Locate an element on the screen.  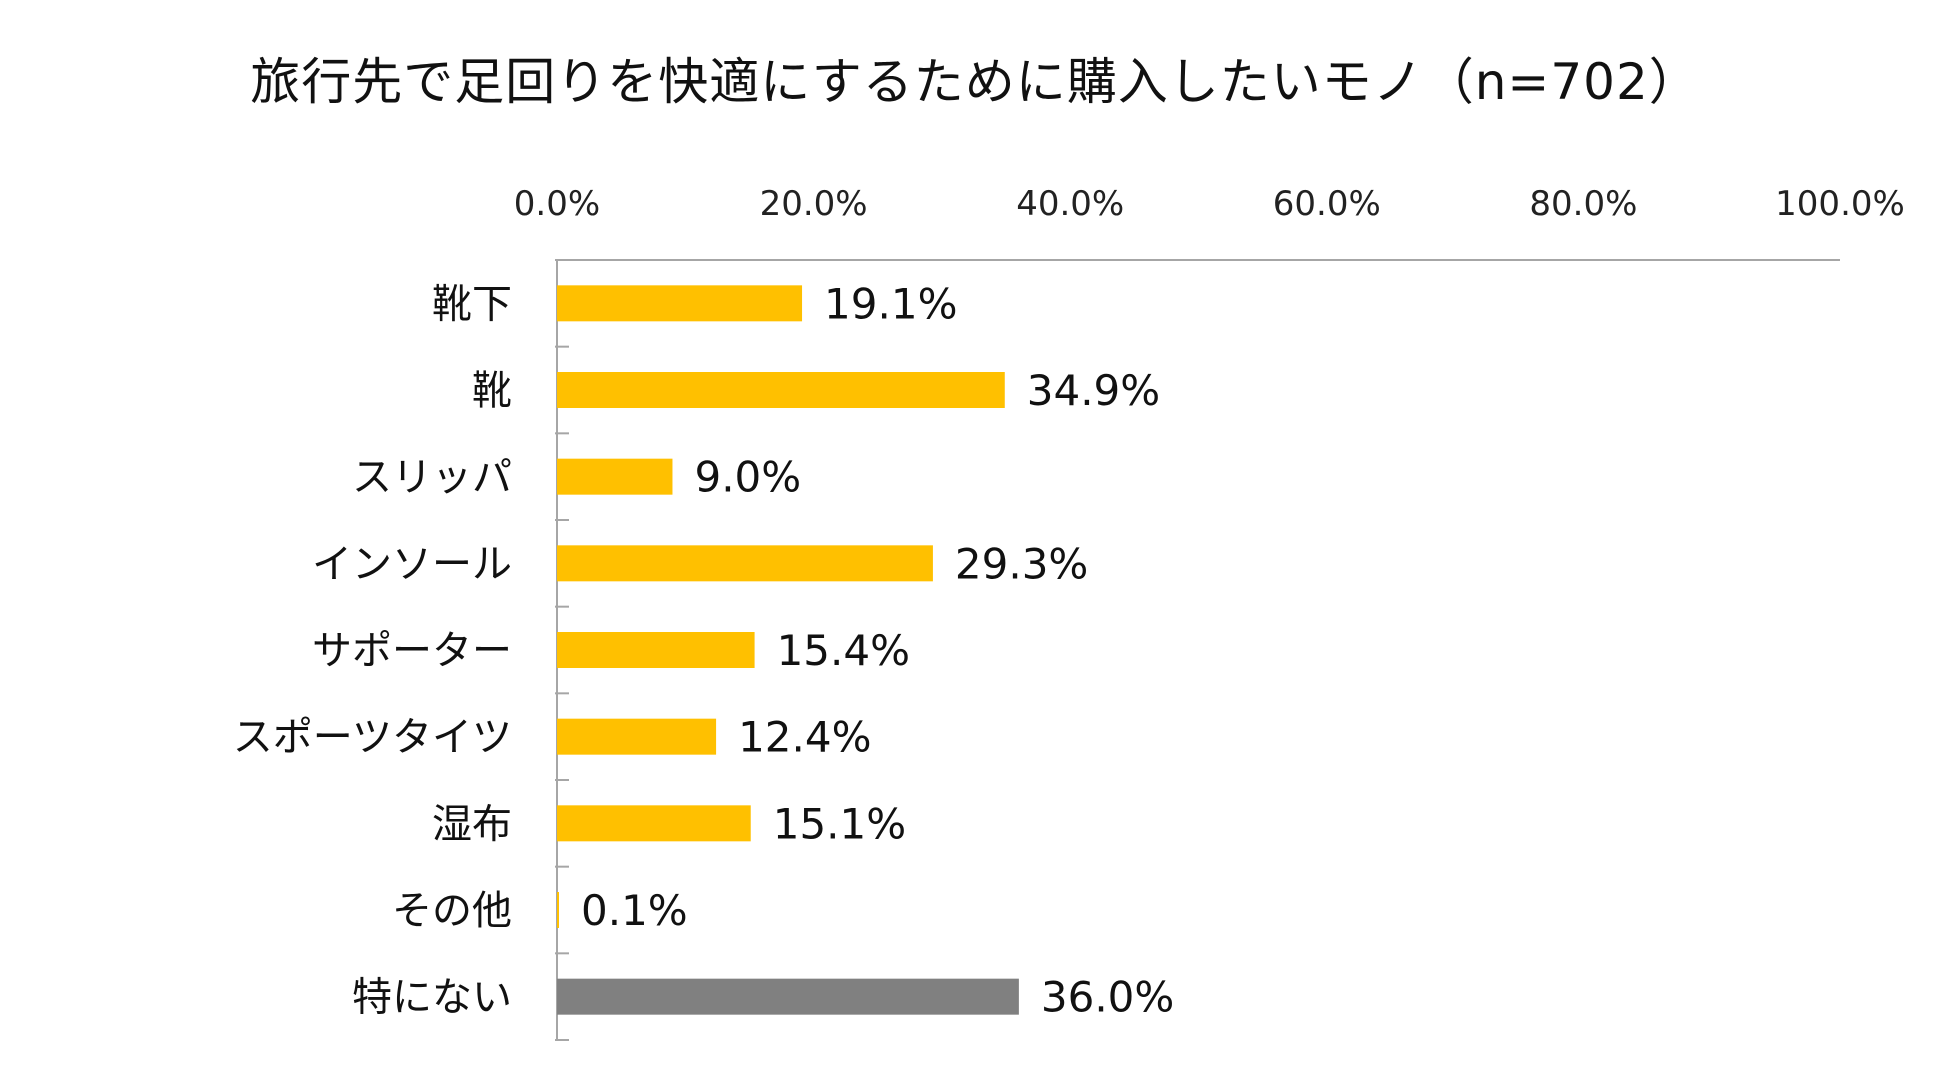
category-label: その他 is located at coordinates (452, 911).